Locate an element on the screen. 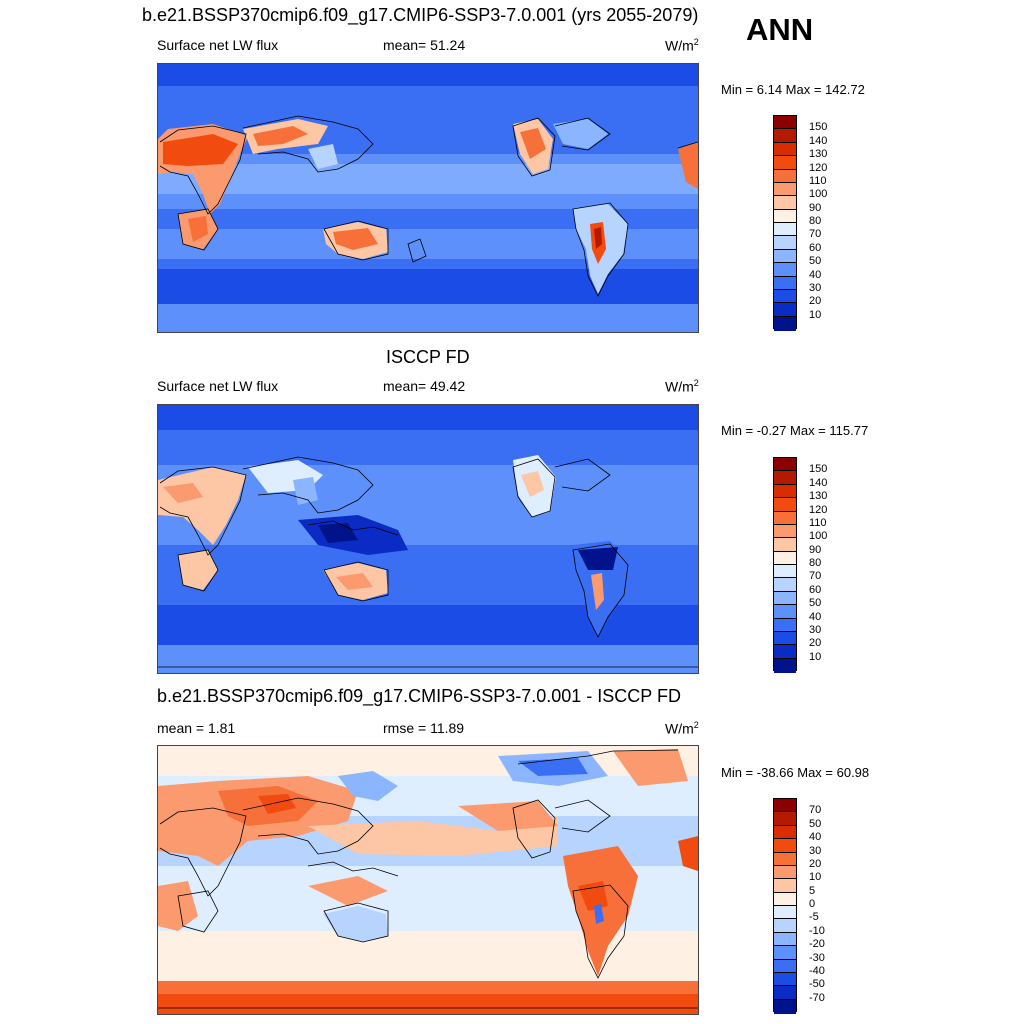 This screenshot has height=1024, width=1024. colorbar-tick-label: 5 is located at coordinates (812, 890).